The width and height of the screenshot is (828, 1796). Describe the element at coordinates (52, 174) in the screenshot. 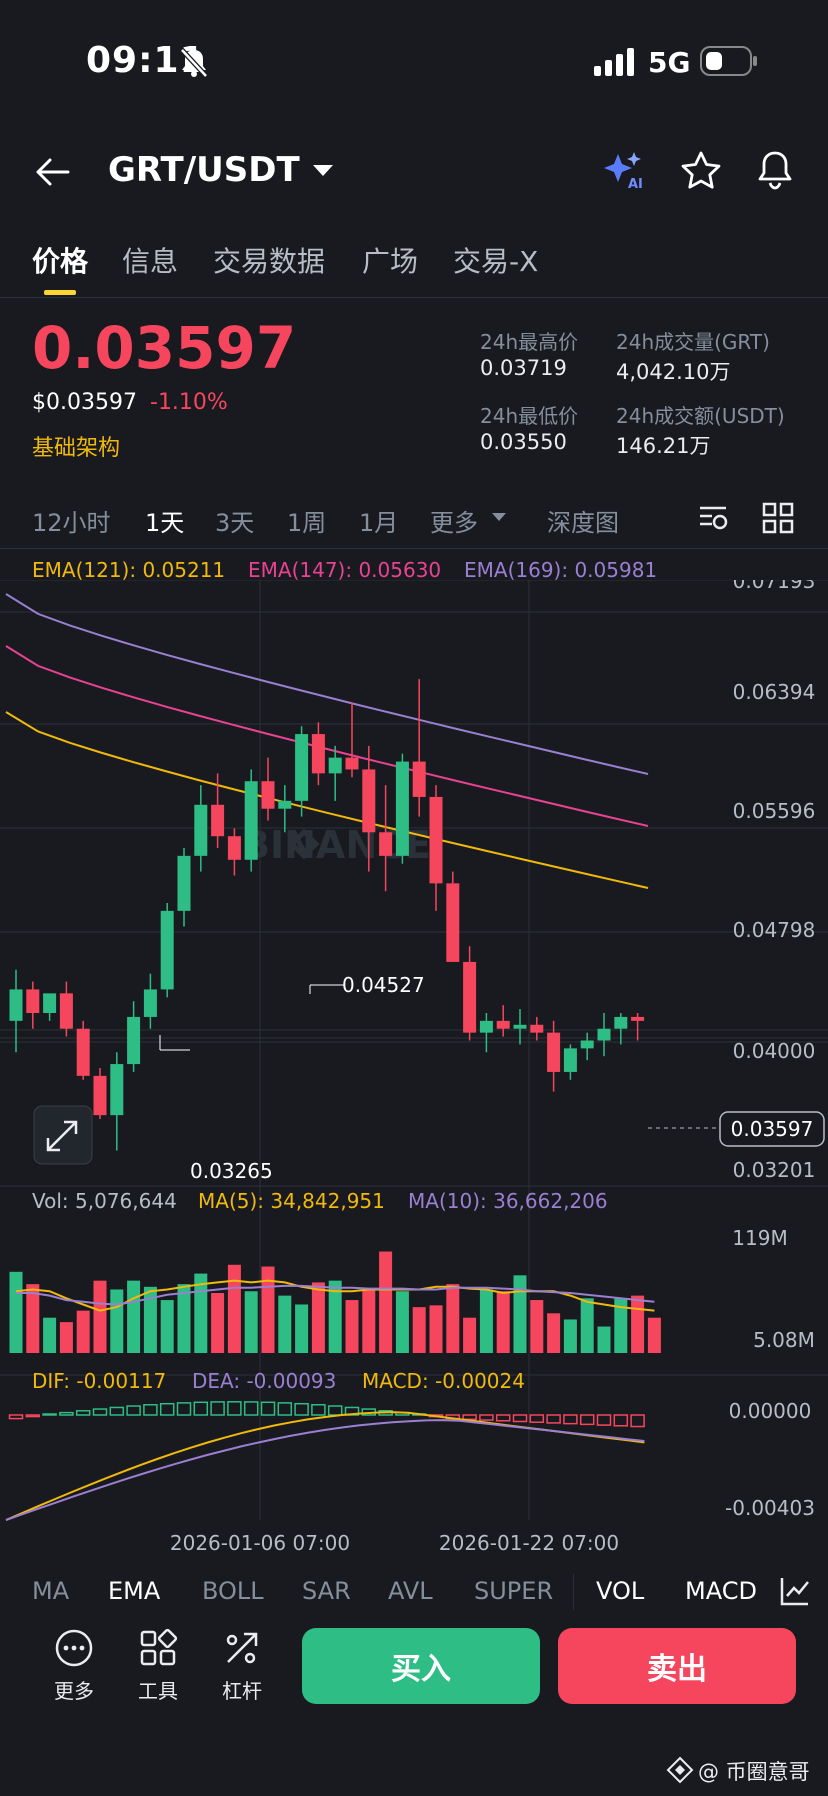

I see `back-button` at that location.